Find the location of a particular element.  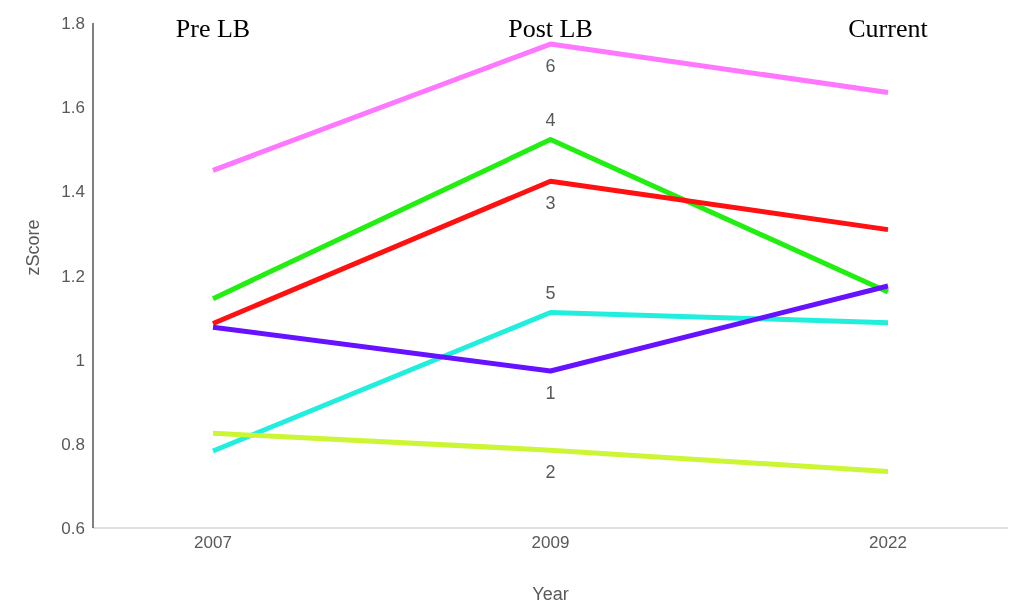

annotation: Current is located at coordinates (888, 28).